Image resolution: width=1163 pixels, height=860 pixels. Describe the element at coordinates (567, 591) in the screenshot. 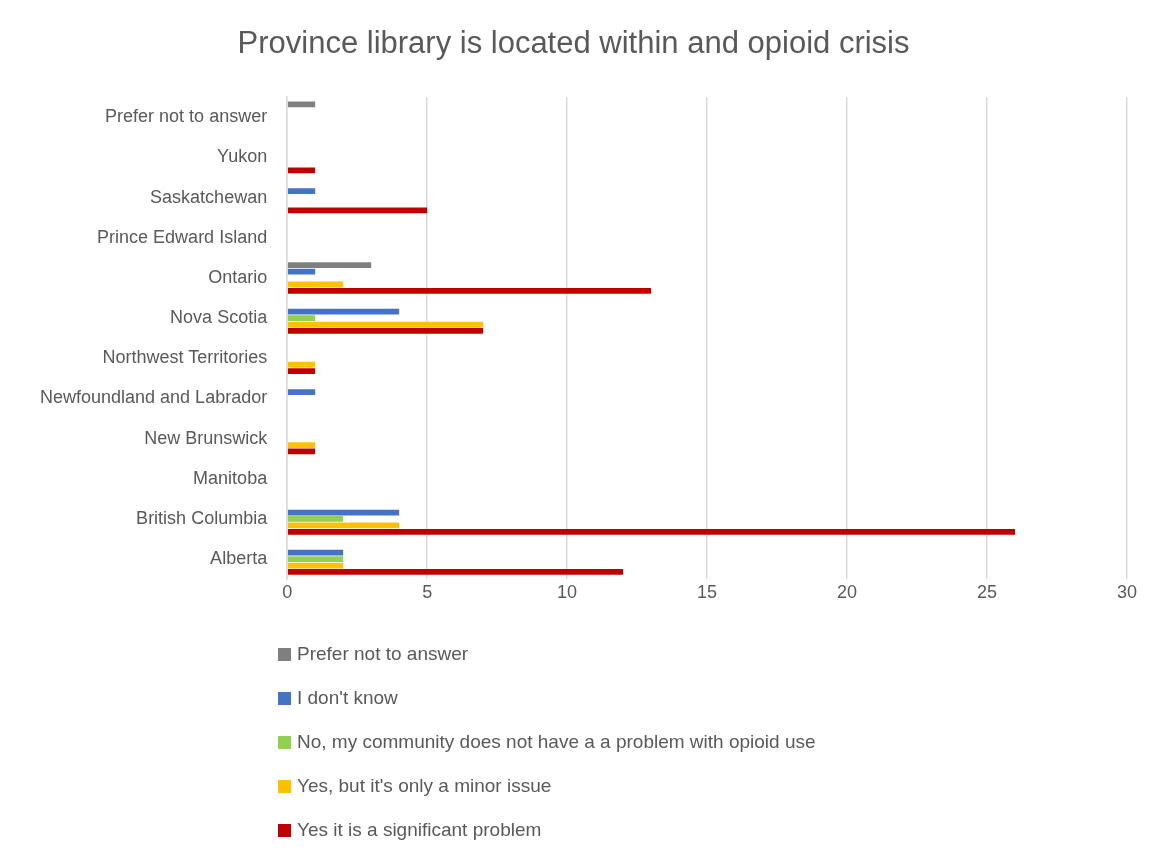

I see `x-tick-label: 10` at that location.